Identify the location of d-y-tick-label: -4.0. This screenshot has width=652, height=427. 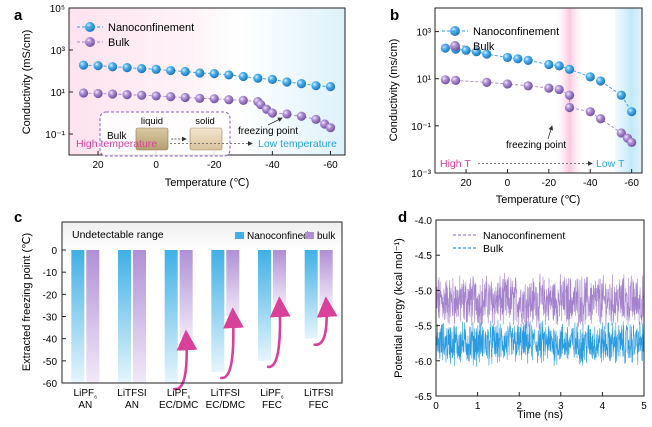
(424, 221).